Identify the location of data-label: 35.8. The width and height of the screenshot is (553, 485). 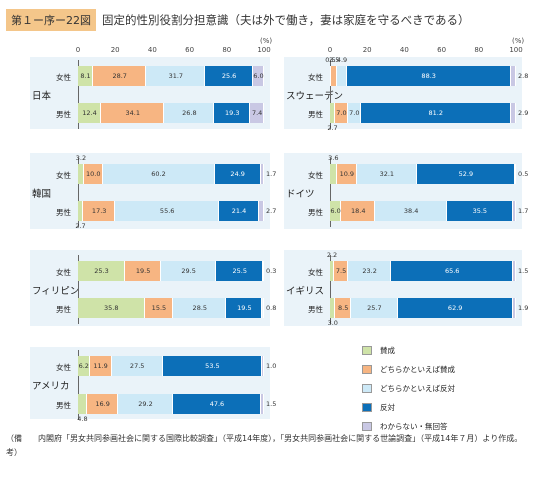
(111, 307).